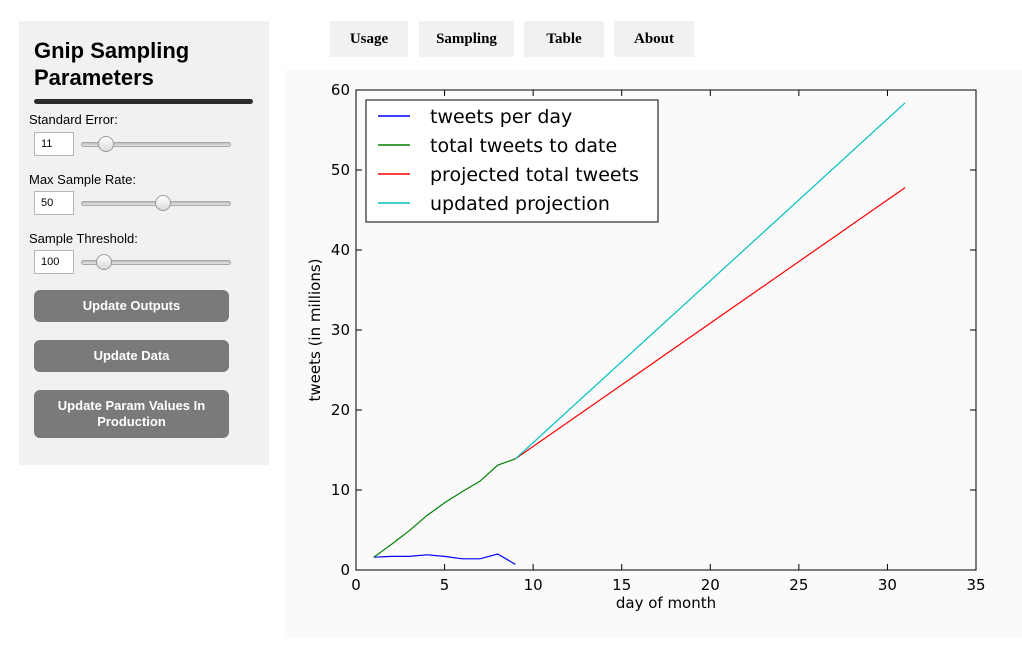  Describe the element at coordinates (369, 39) in the screenshot. I see `tab-usage: Usage` at that location.